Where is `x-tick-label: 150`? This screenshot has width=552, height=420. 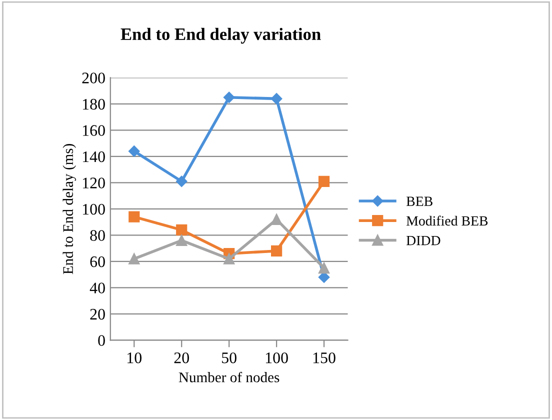
x-tick-label: 150 is located at coordinates (324, 358).